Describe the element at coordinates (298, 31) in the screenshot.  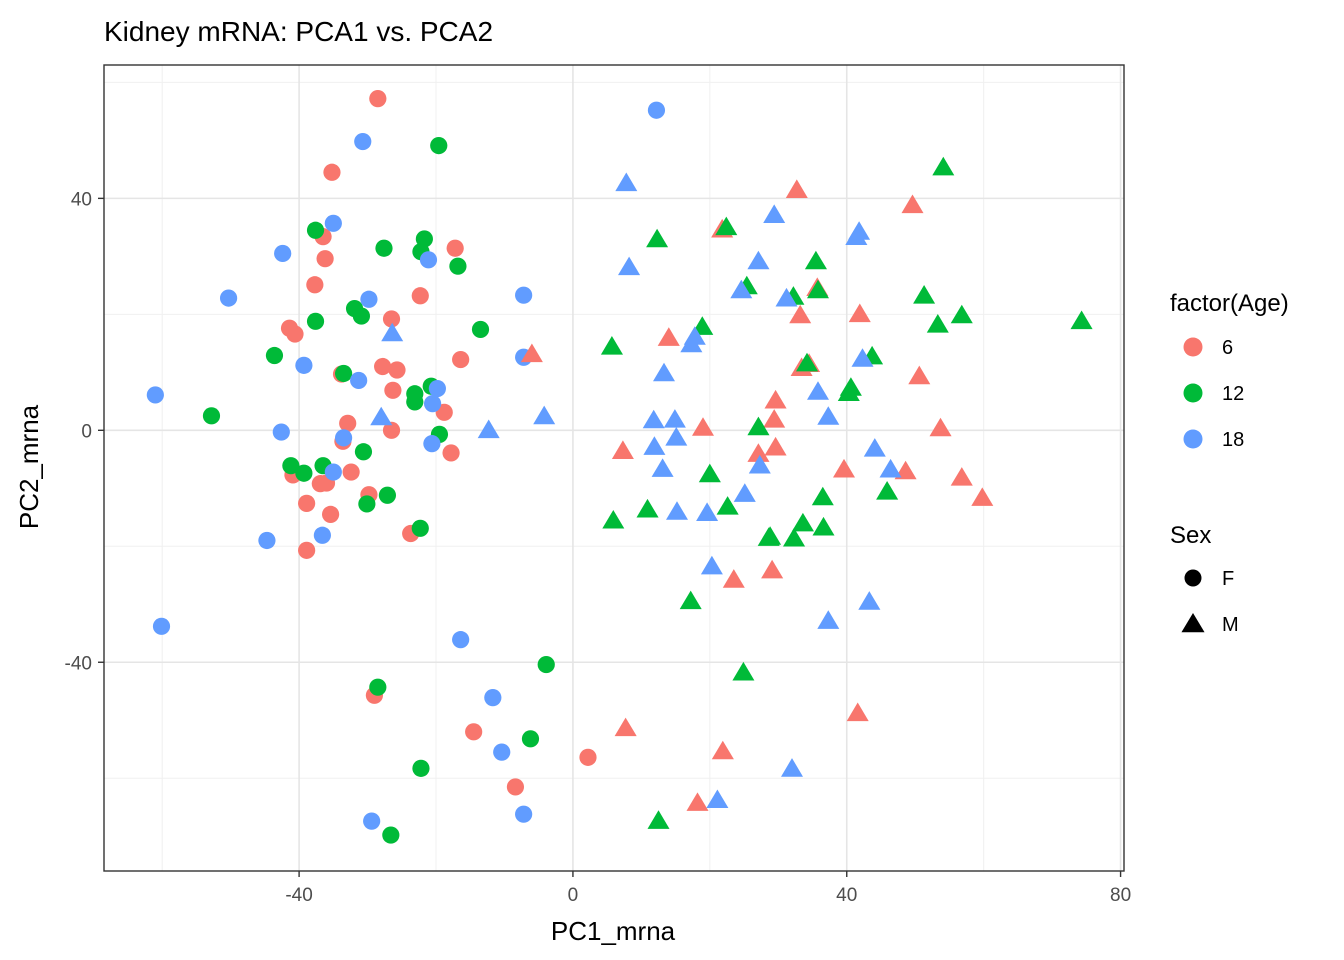
I see `chart-title: Kidney mRNA: PCA1 vs. PCA2` at that location.